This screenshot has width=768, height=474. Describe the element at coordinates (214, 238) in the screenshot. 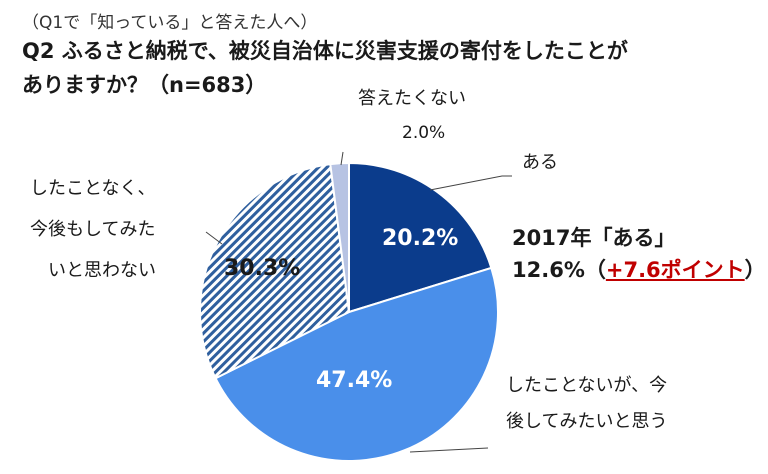

I see `leader-no-and-no-plan` at that location.